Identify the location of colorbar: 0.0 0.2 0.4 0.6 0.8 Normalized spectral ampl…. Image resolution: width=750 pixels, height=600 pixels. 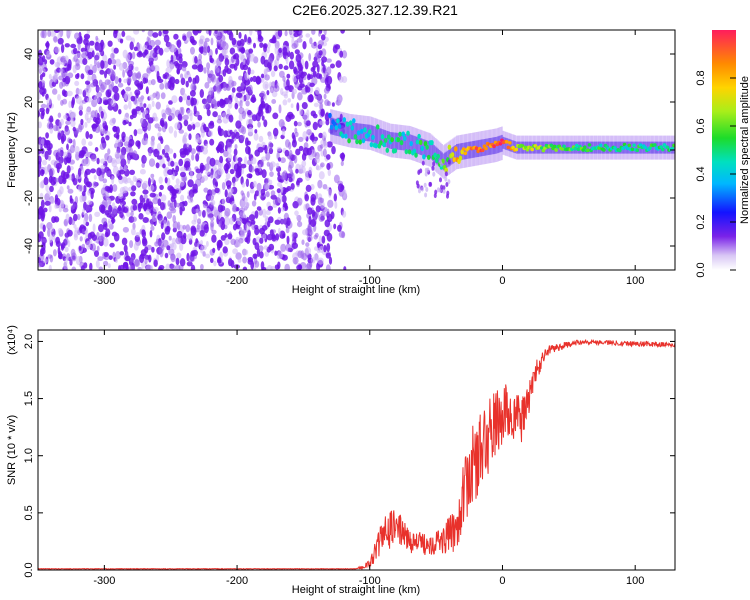
(722, 154).